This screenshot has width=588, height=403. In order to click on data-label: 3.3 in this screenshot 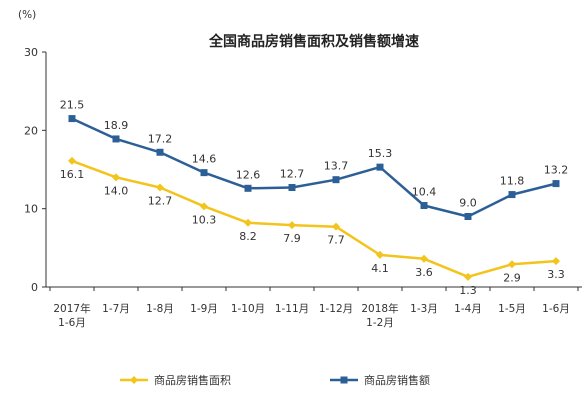, I will do `click(556, 274)`.